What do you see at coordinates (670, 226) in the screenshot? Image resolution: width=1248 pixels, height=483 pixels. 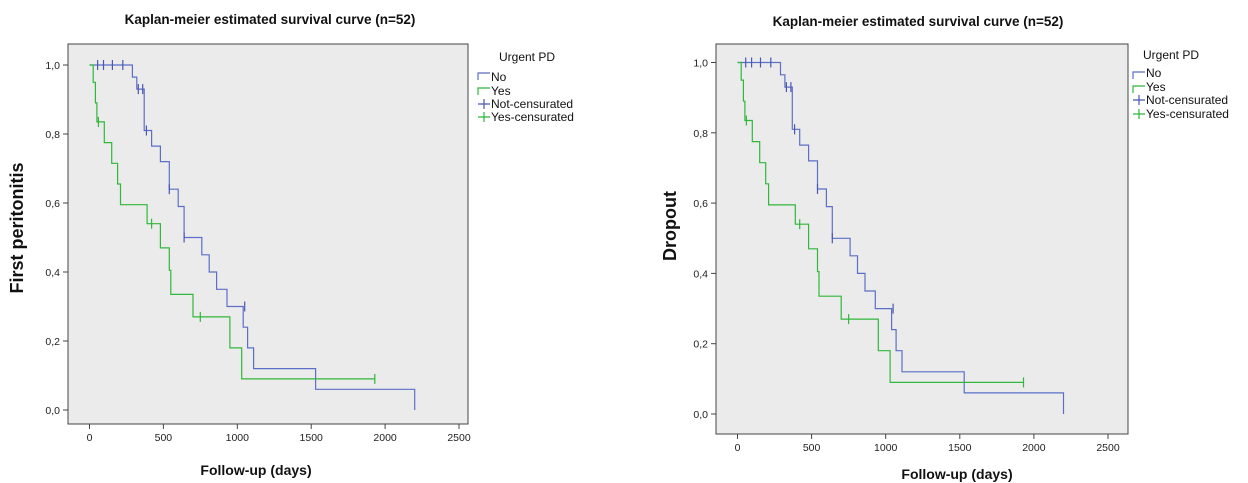 I see `y-axis-label: Dropout` at bounding box center [670, 226].